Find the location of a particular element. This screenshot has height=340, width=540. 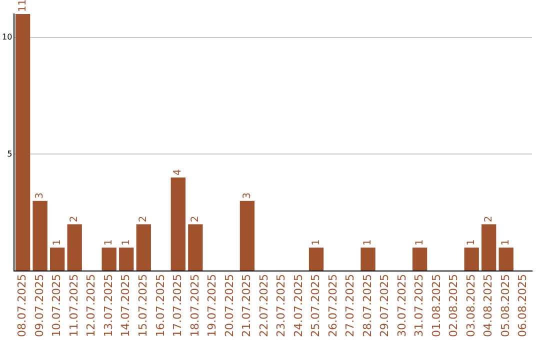

x-tick-label: 23.07.2025 is located at coordinates (281, 306).